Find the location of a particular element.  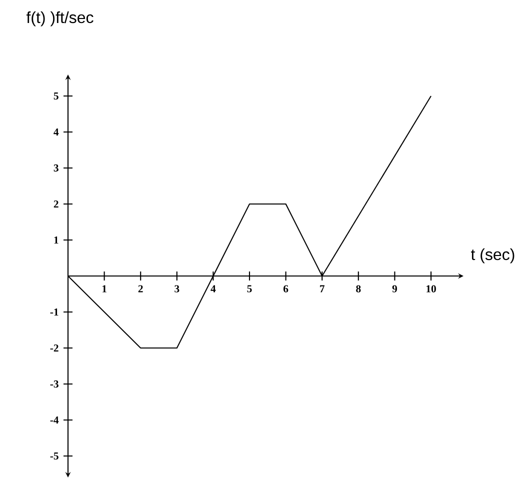

y-tick-label: 4 is located at coordinates (56, 132).